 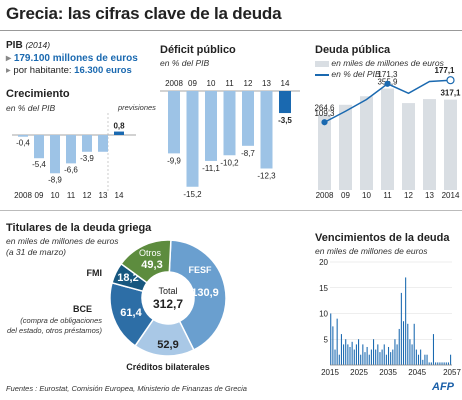 What do you see at coordinates (330, 372) in the screenshot?
I see `maturities-x-tick: 2015` at bounding box center [330, 372].